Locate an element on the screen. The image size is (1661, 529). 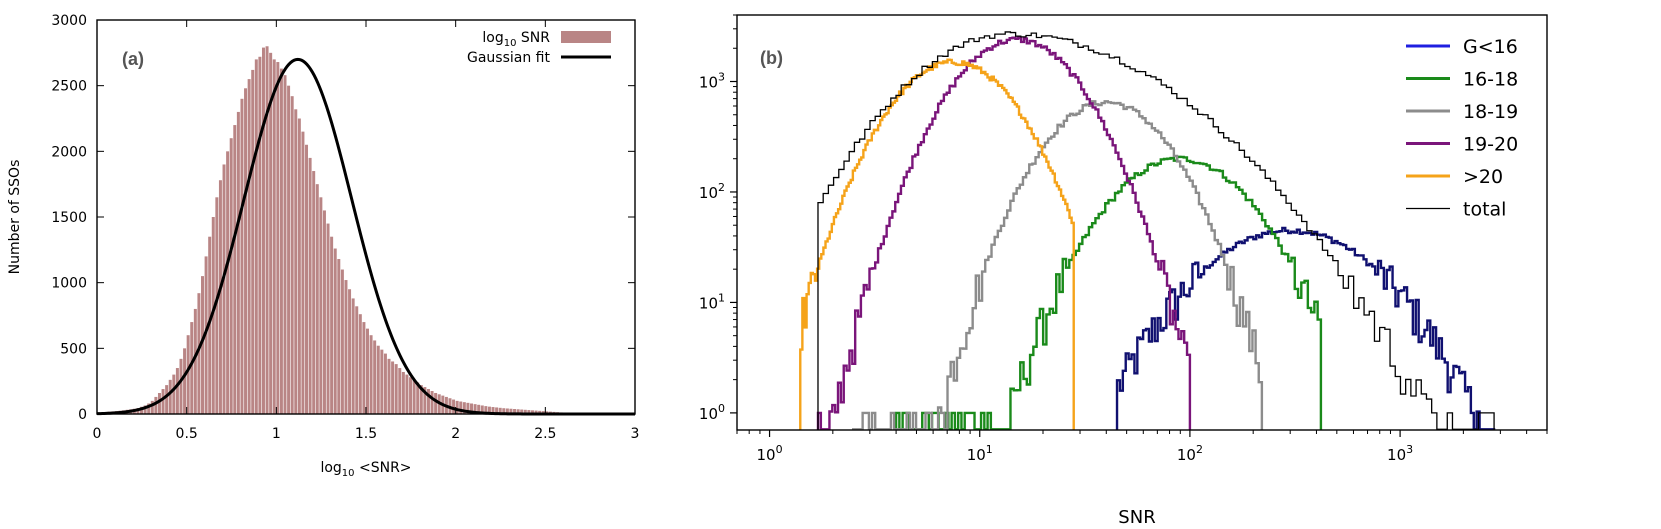
panel-label-b: (b) is located at coordinates (771, 58).